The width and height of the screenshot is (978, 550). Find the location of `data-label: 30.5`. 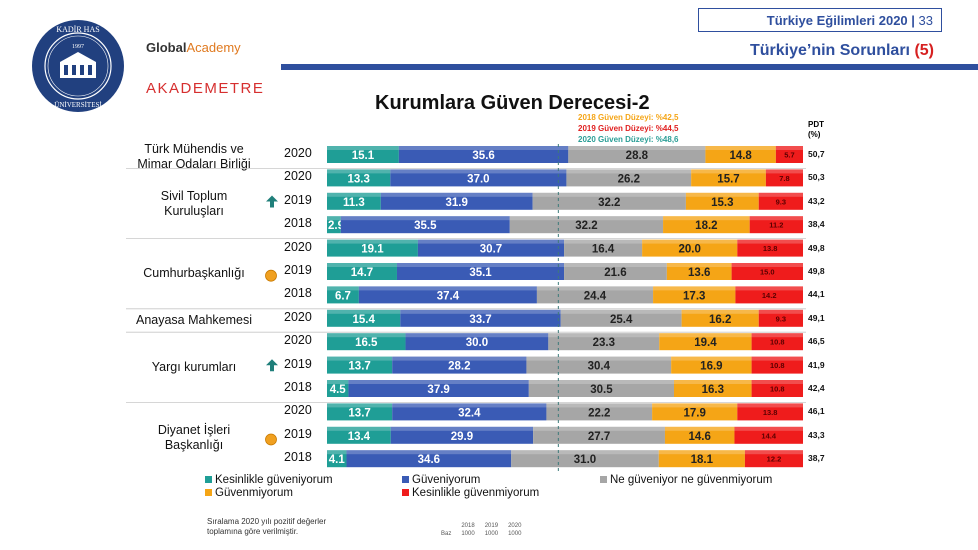

data-label: 30.5 is located at coordinates (601, 390).